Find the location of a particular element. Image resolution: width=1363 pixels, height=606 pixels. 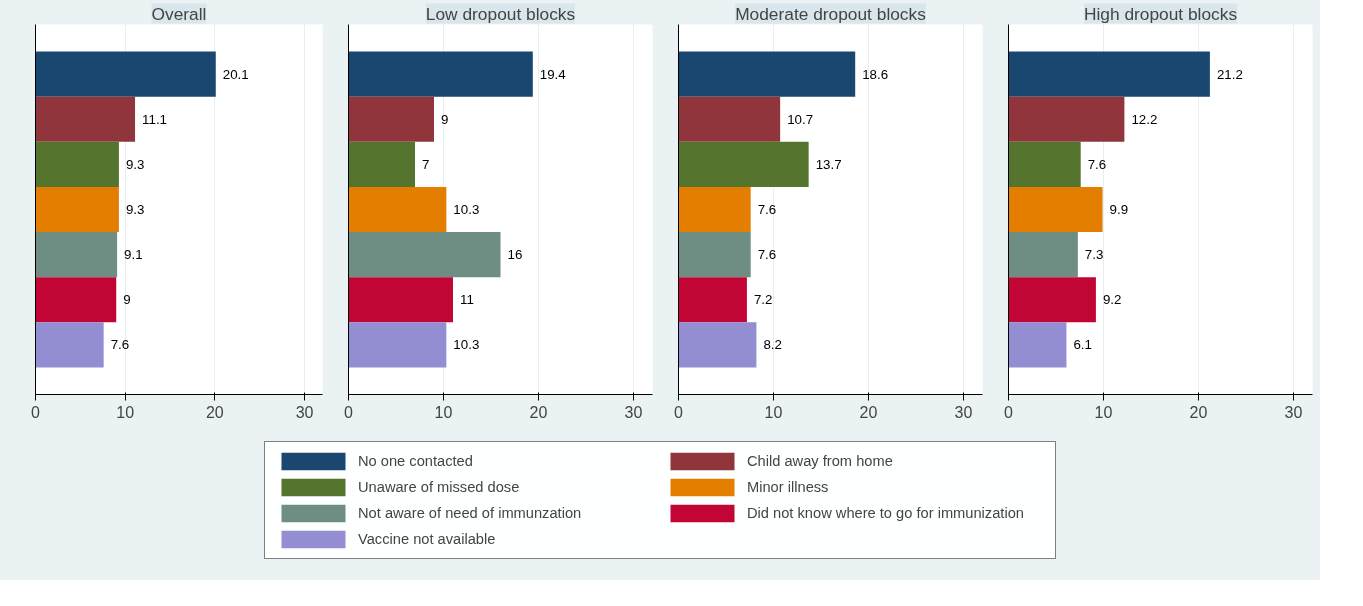

data-label: 9.9 is located at coordinates (1119, 209).